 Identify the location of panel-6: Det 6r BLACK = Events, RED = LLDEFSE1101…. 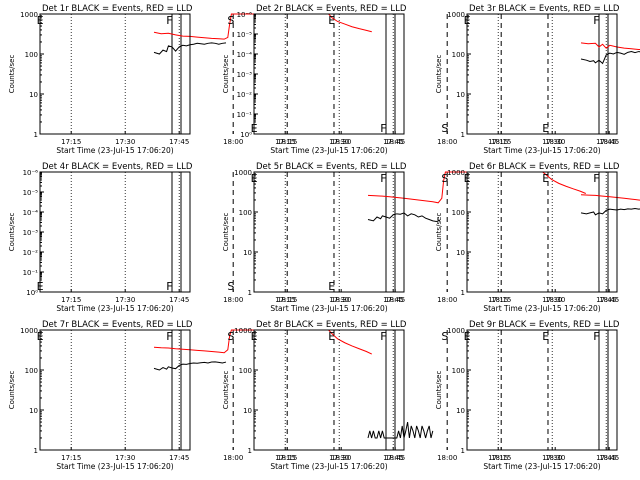
(537, 237).